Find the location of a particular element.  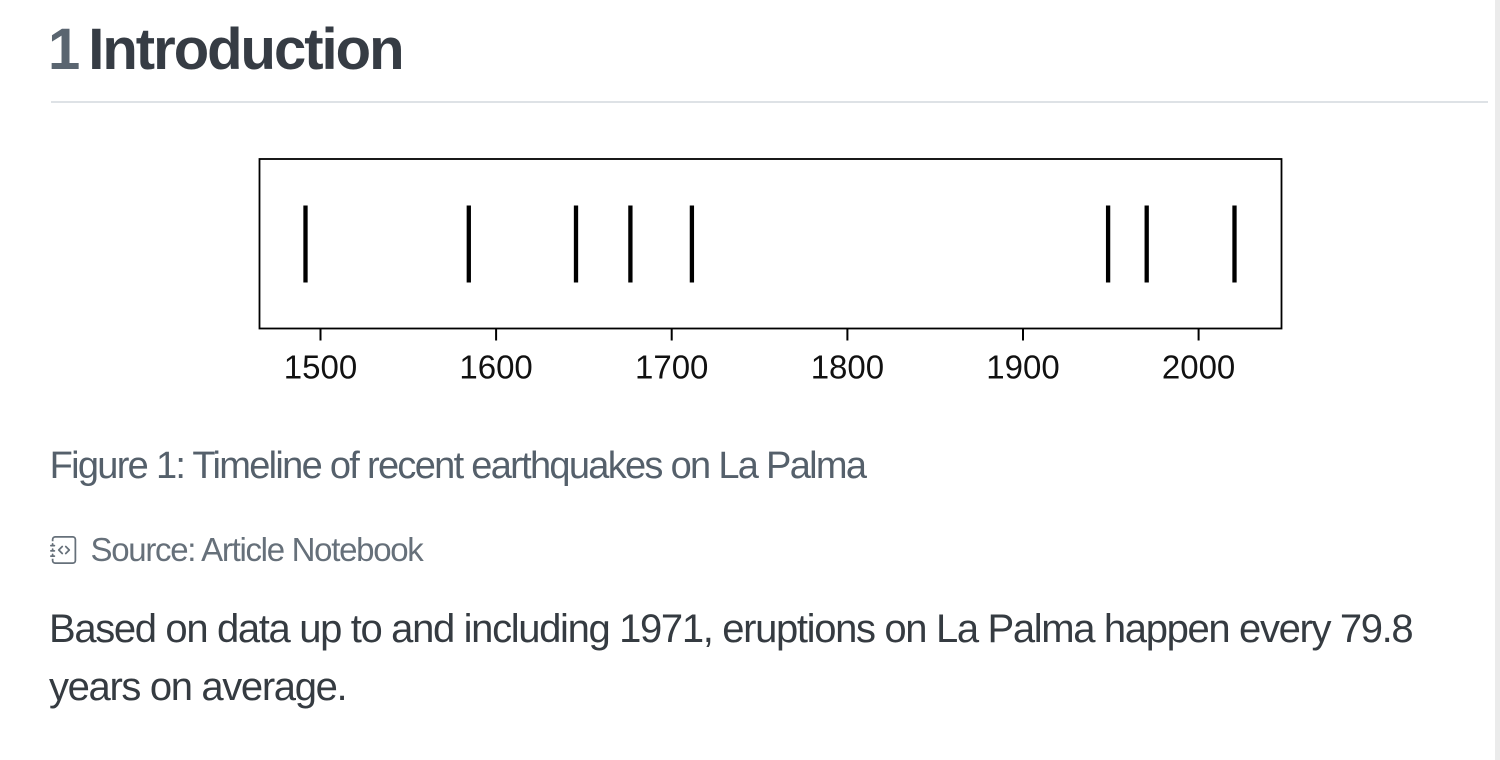

svg-text: 1600 is located at coordinates (495, 367).